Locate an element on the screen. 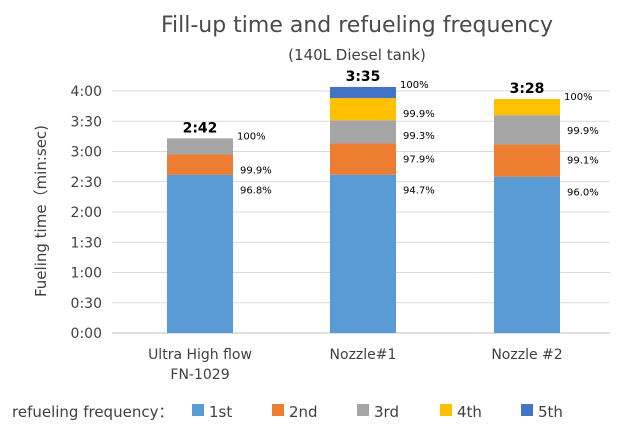  total-label: 3:35 is located at coordinates (363, 77).